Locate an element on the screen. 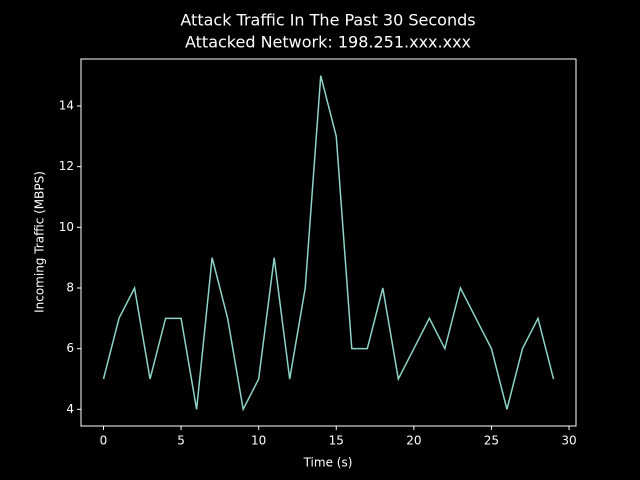 The width and height of the screenshot is (640, 480). x-tick-label: 5 is located at coordinates (181, 441).